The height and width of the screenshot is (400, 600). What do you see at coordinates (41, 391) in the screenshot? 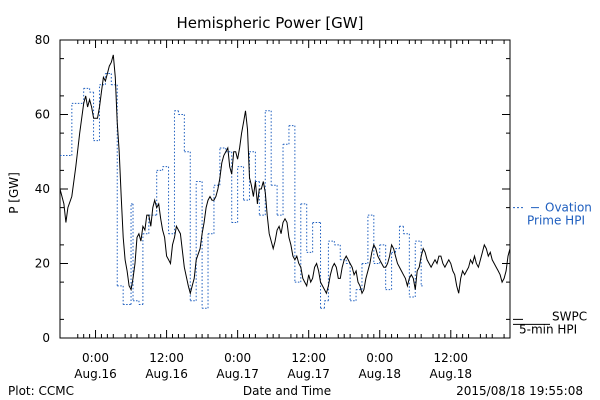
I see `footer-credit: Plot: CCMC` at bounding box center [41, 391].